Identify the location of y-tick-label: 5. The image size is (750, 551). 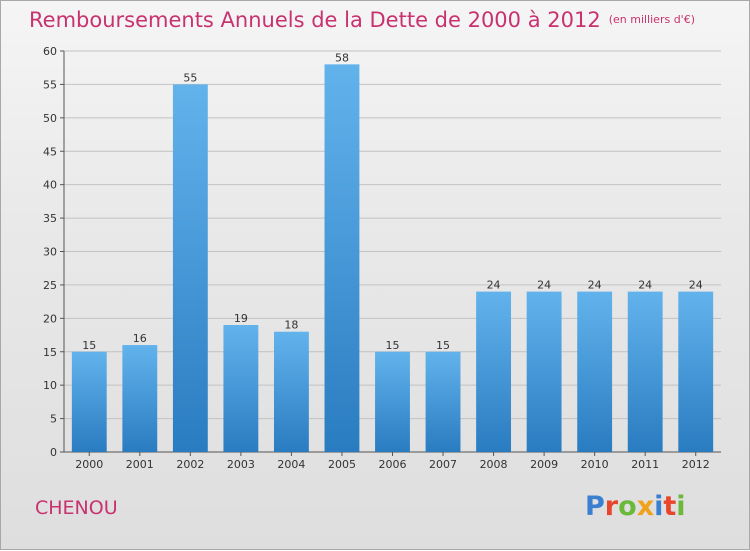
(53, 419).